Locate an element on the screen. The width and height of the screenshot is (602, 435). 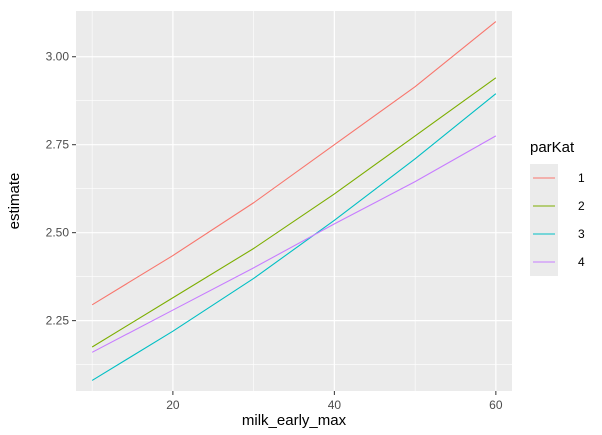
x-tick-label: 60 is located at coordinates (496, 405).